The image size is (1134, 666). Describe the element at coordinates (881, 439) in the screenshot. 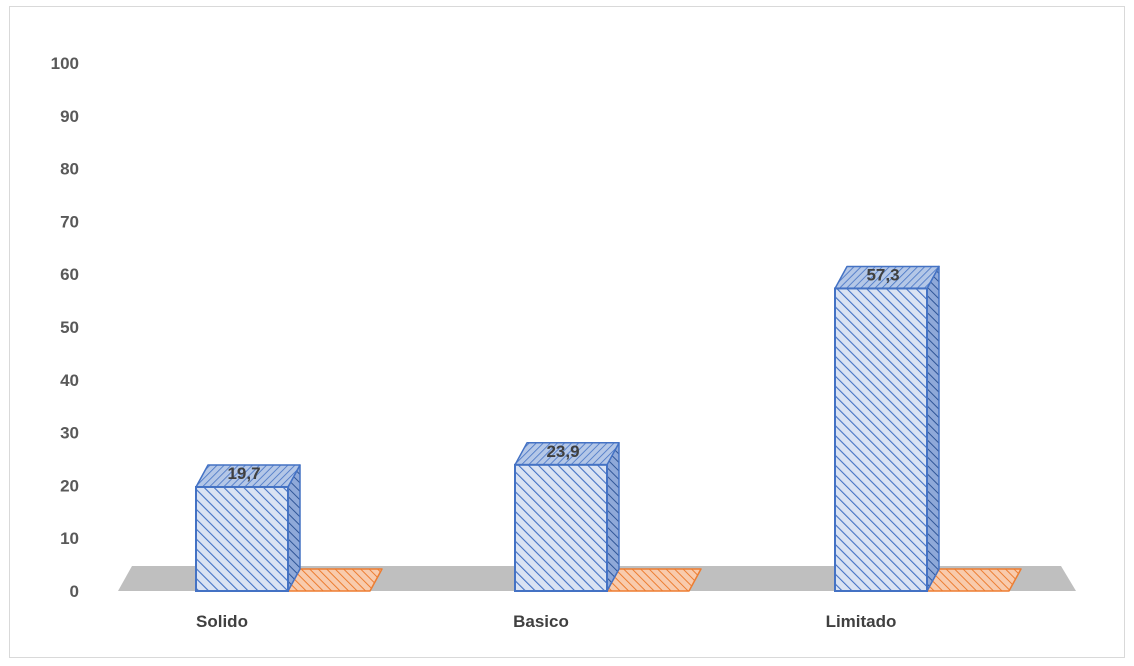

I see `bar-limitado` at that location.